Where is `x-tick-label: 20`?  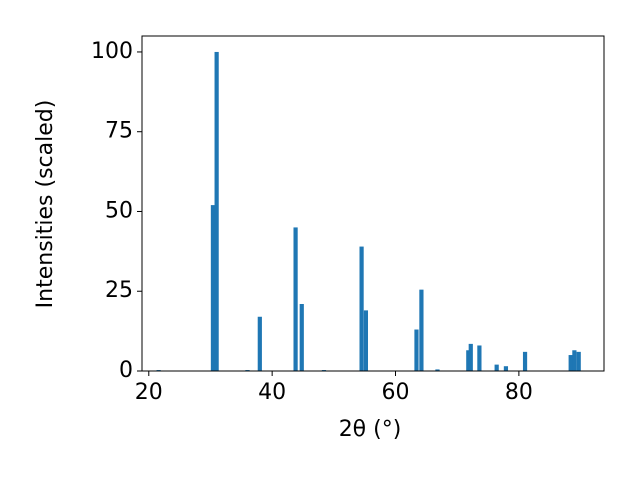
x-tick-label: 20 is located at coordinates (149, 392).